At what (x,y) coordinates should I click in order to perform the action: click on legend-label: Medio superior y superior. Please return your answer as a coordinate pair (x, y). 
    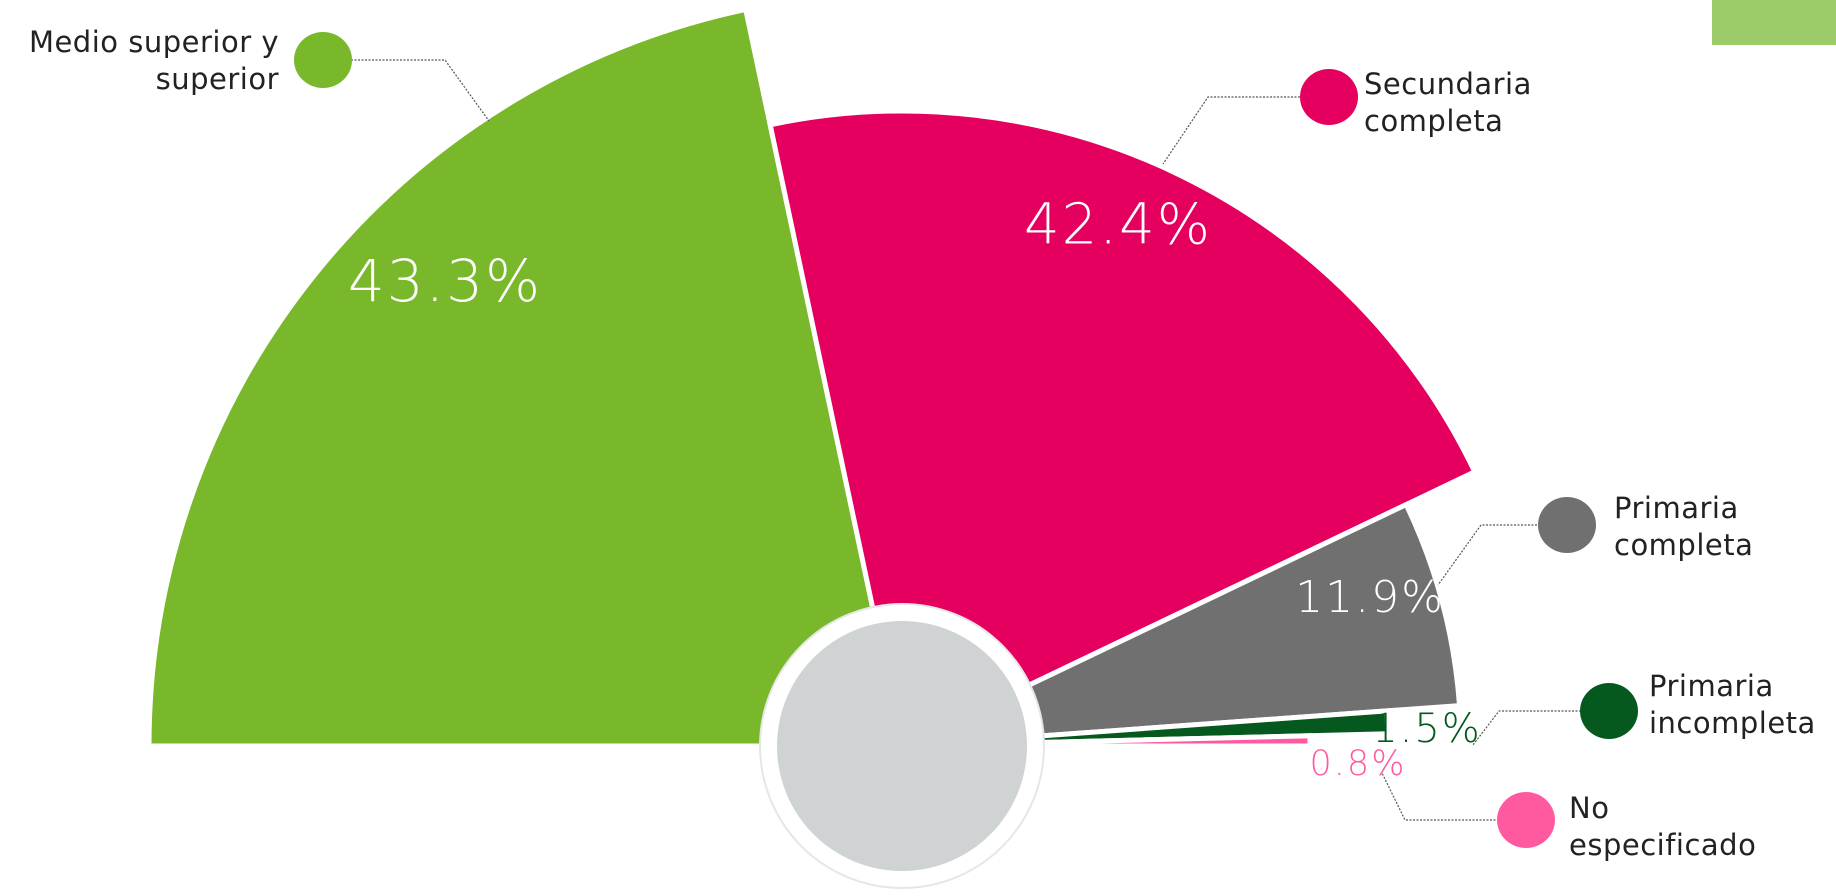
    Looking at the image, I should click on (153, 60).